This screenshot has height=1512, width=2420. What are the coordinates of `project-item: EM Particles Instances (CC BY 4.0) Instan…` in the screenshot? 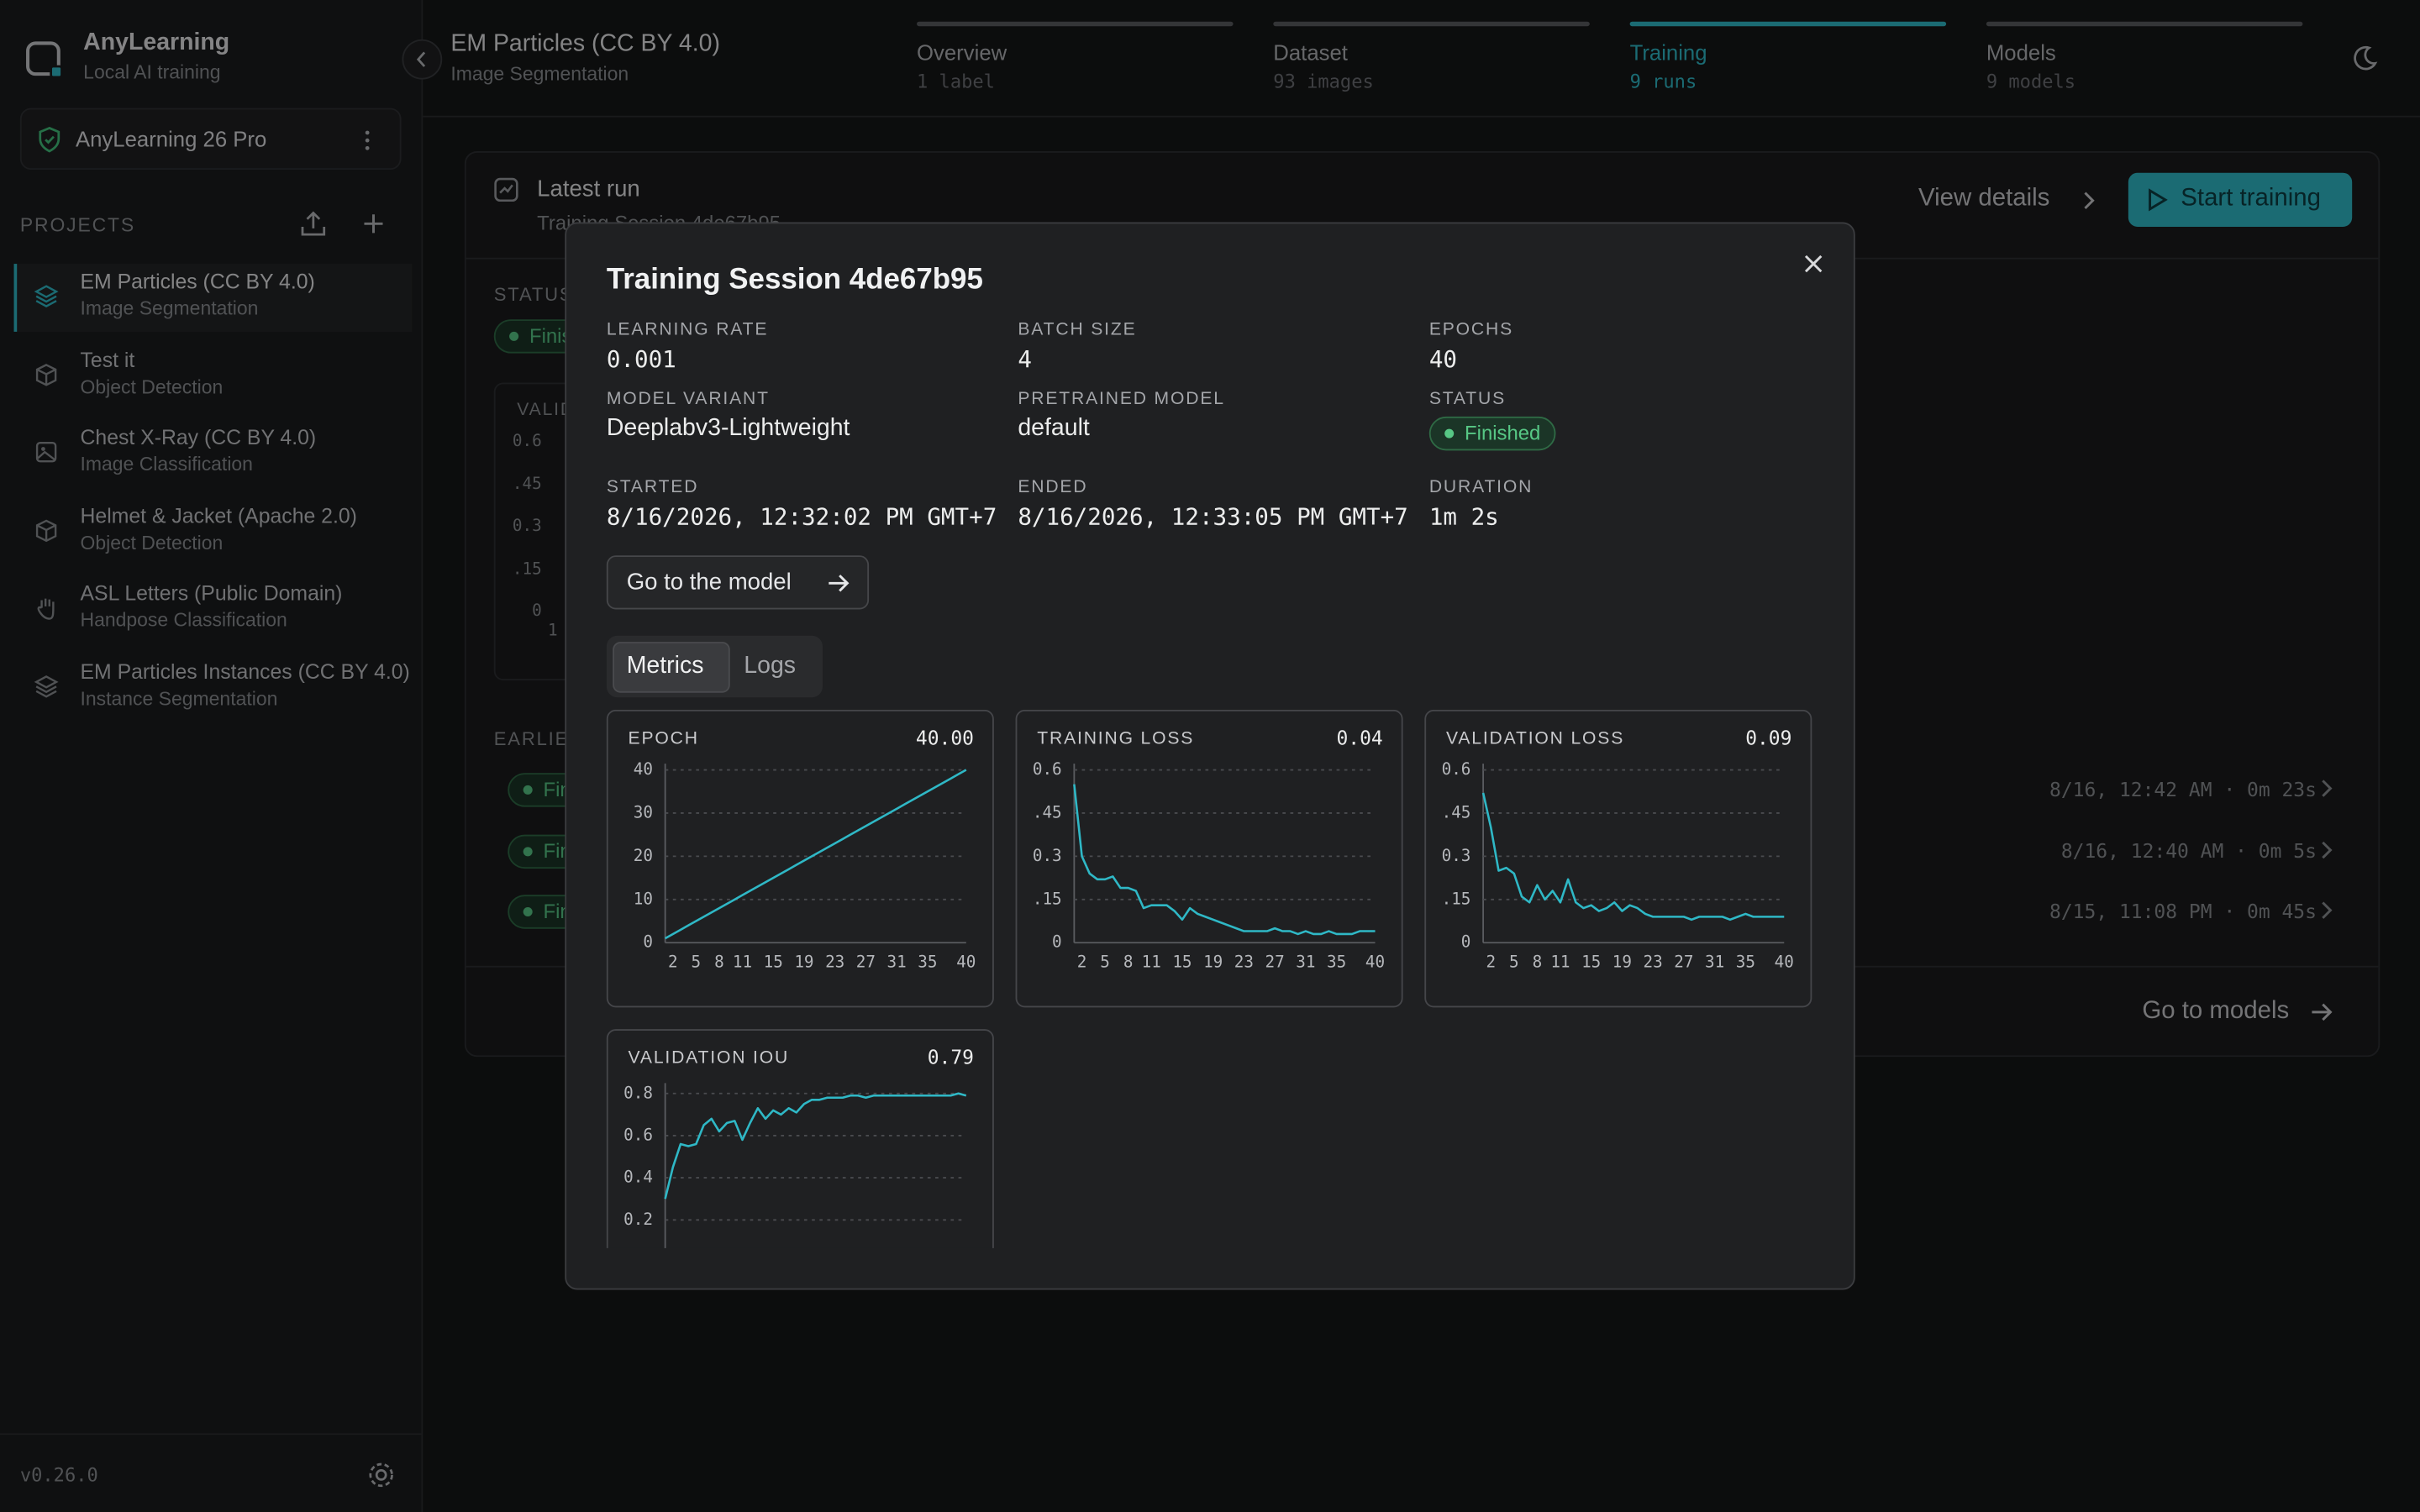 It's located at (204, 688).